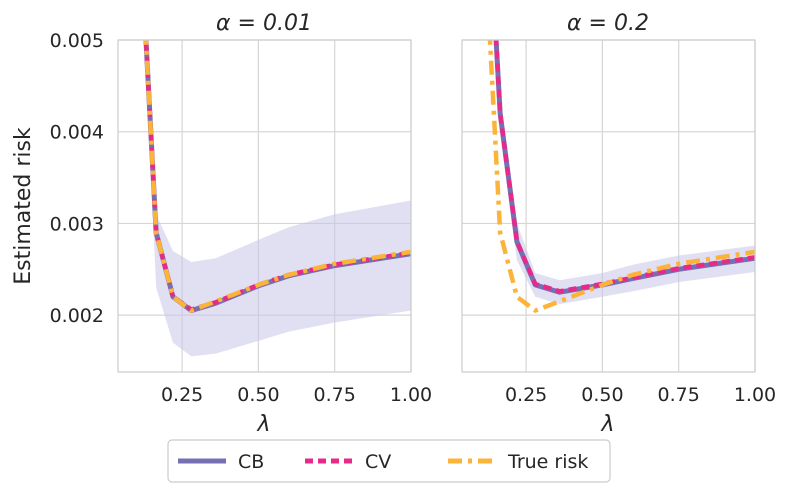  Describe the element at coordinates (77, 133) in the screenshot. I see `y-tick-label: 0.004` at that location.